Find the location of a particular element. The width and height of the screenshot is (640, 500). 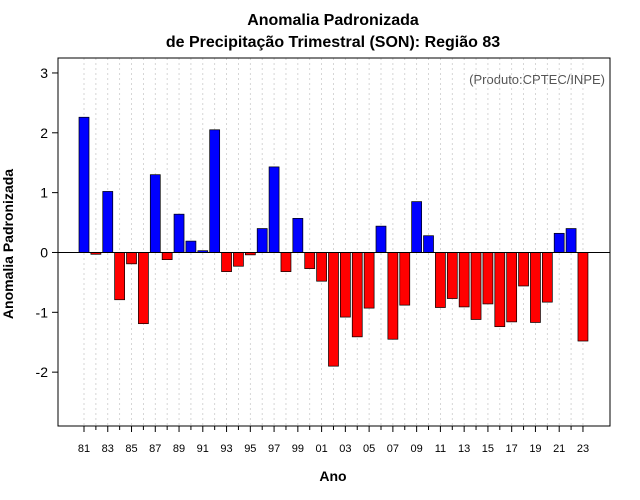

y-tick-label: -1 is located at coordinates (42, 312).